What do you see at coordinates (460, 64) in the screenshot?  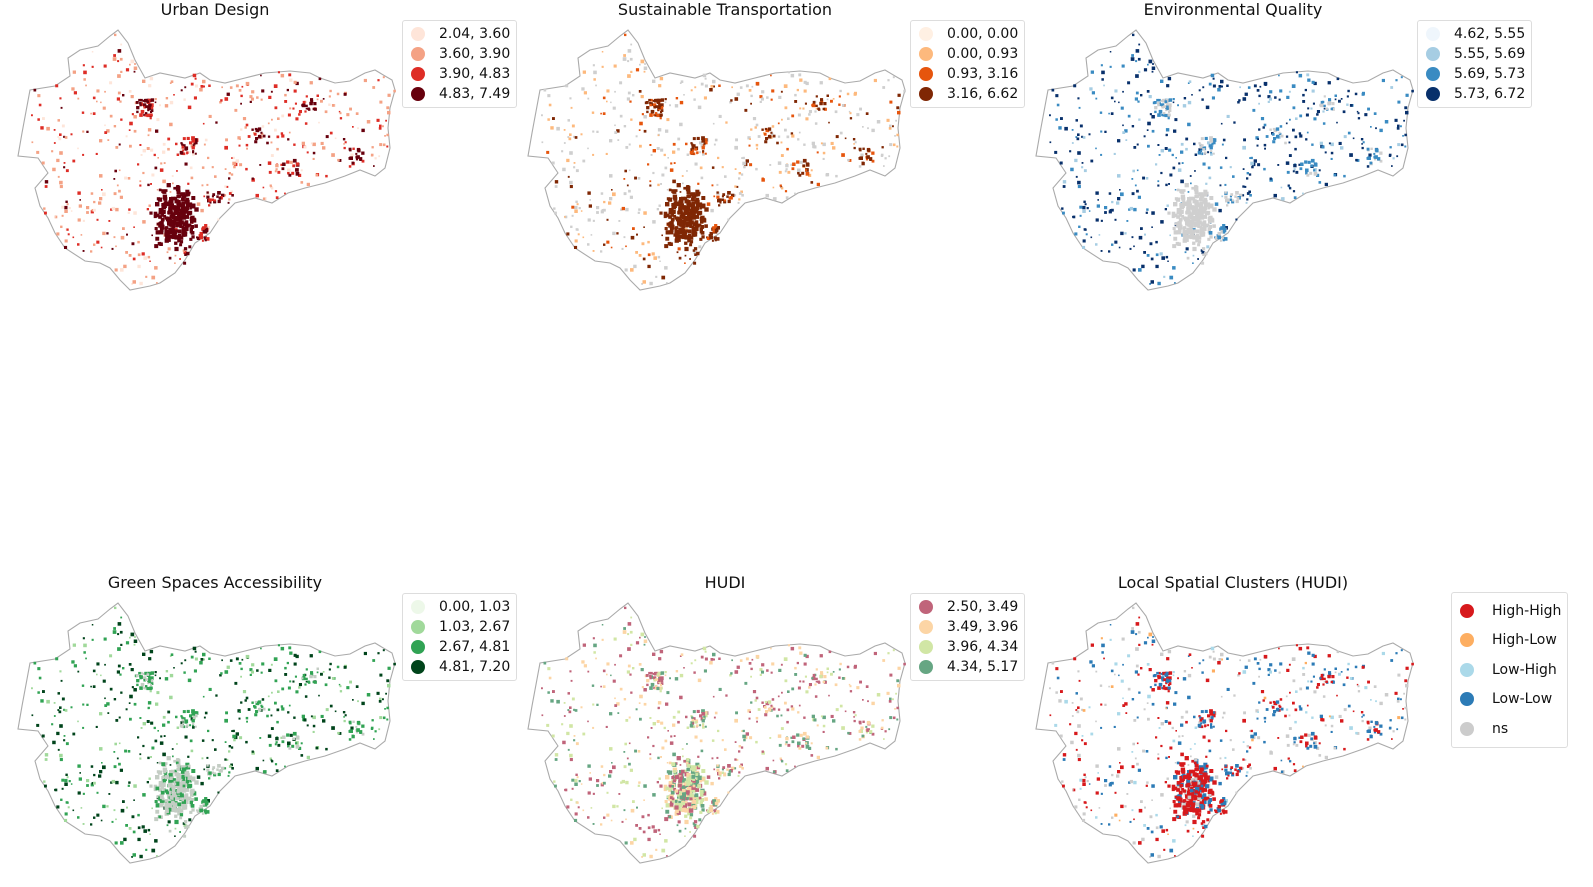 I see `map-legend: 2.04, 3.60 3.60, 3.90 3.90, 4.83 4.83, 7.49` at bounding box center [460, 64].